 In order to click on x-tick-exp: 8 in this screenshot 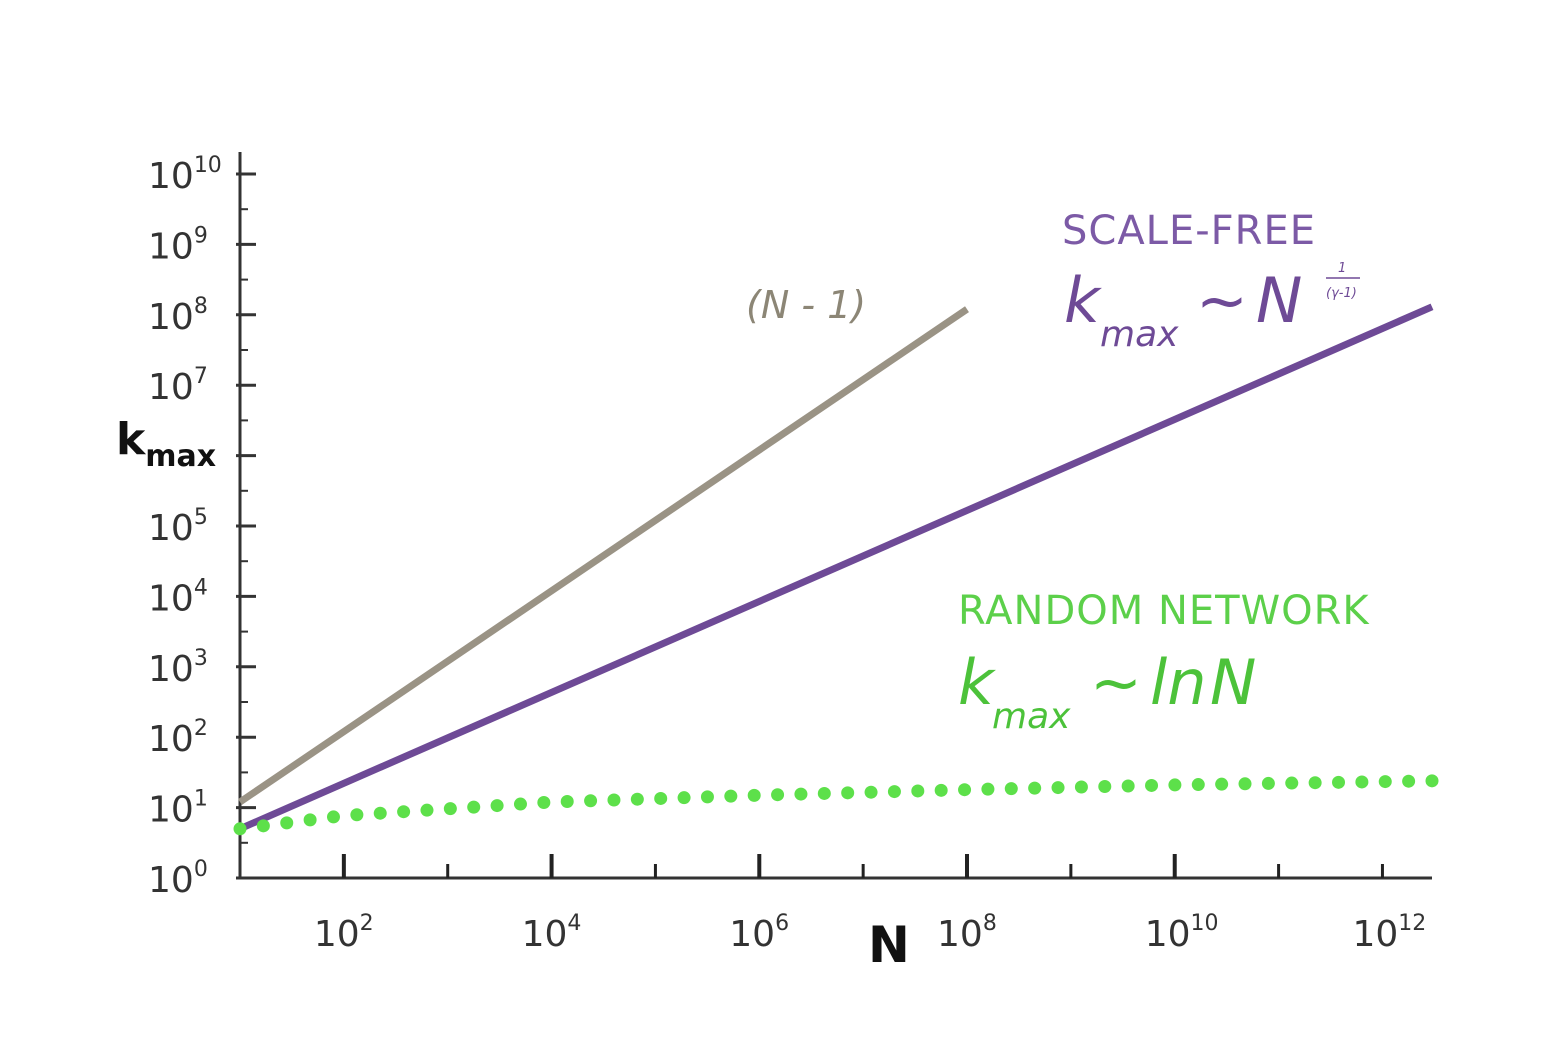, I will do `click(990, 923)`.